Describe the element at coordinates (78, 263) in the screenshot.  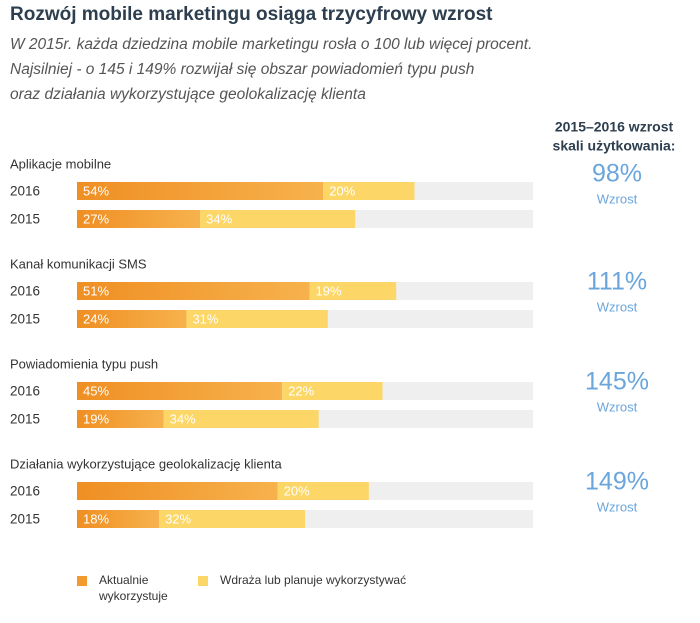
I see `group-label: Kanał komunikacji SMS` at that location.